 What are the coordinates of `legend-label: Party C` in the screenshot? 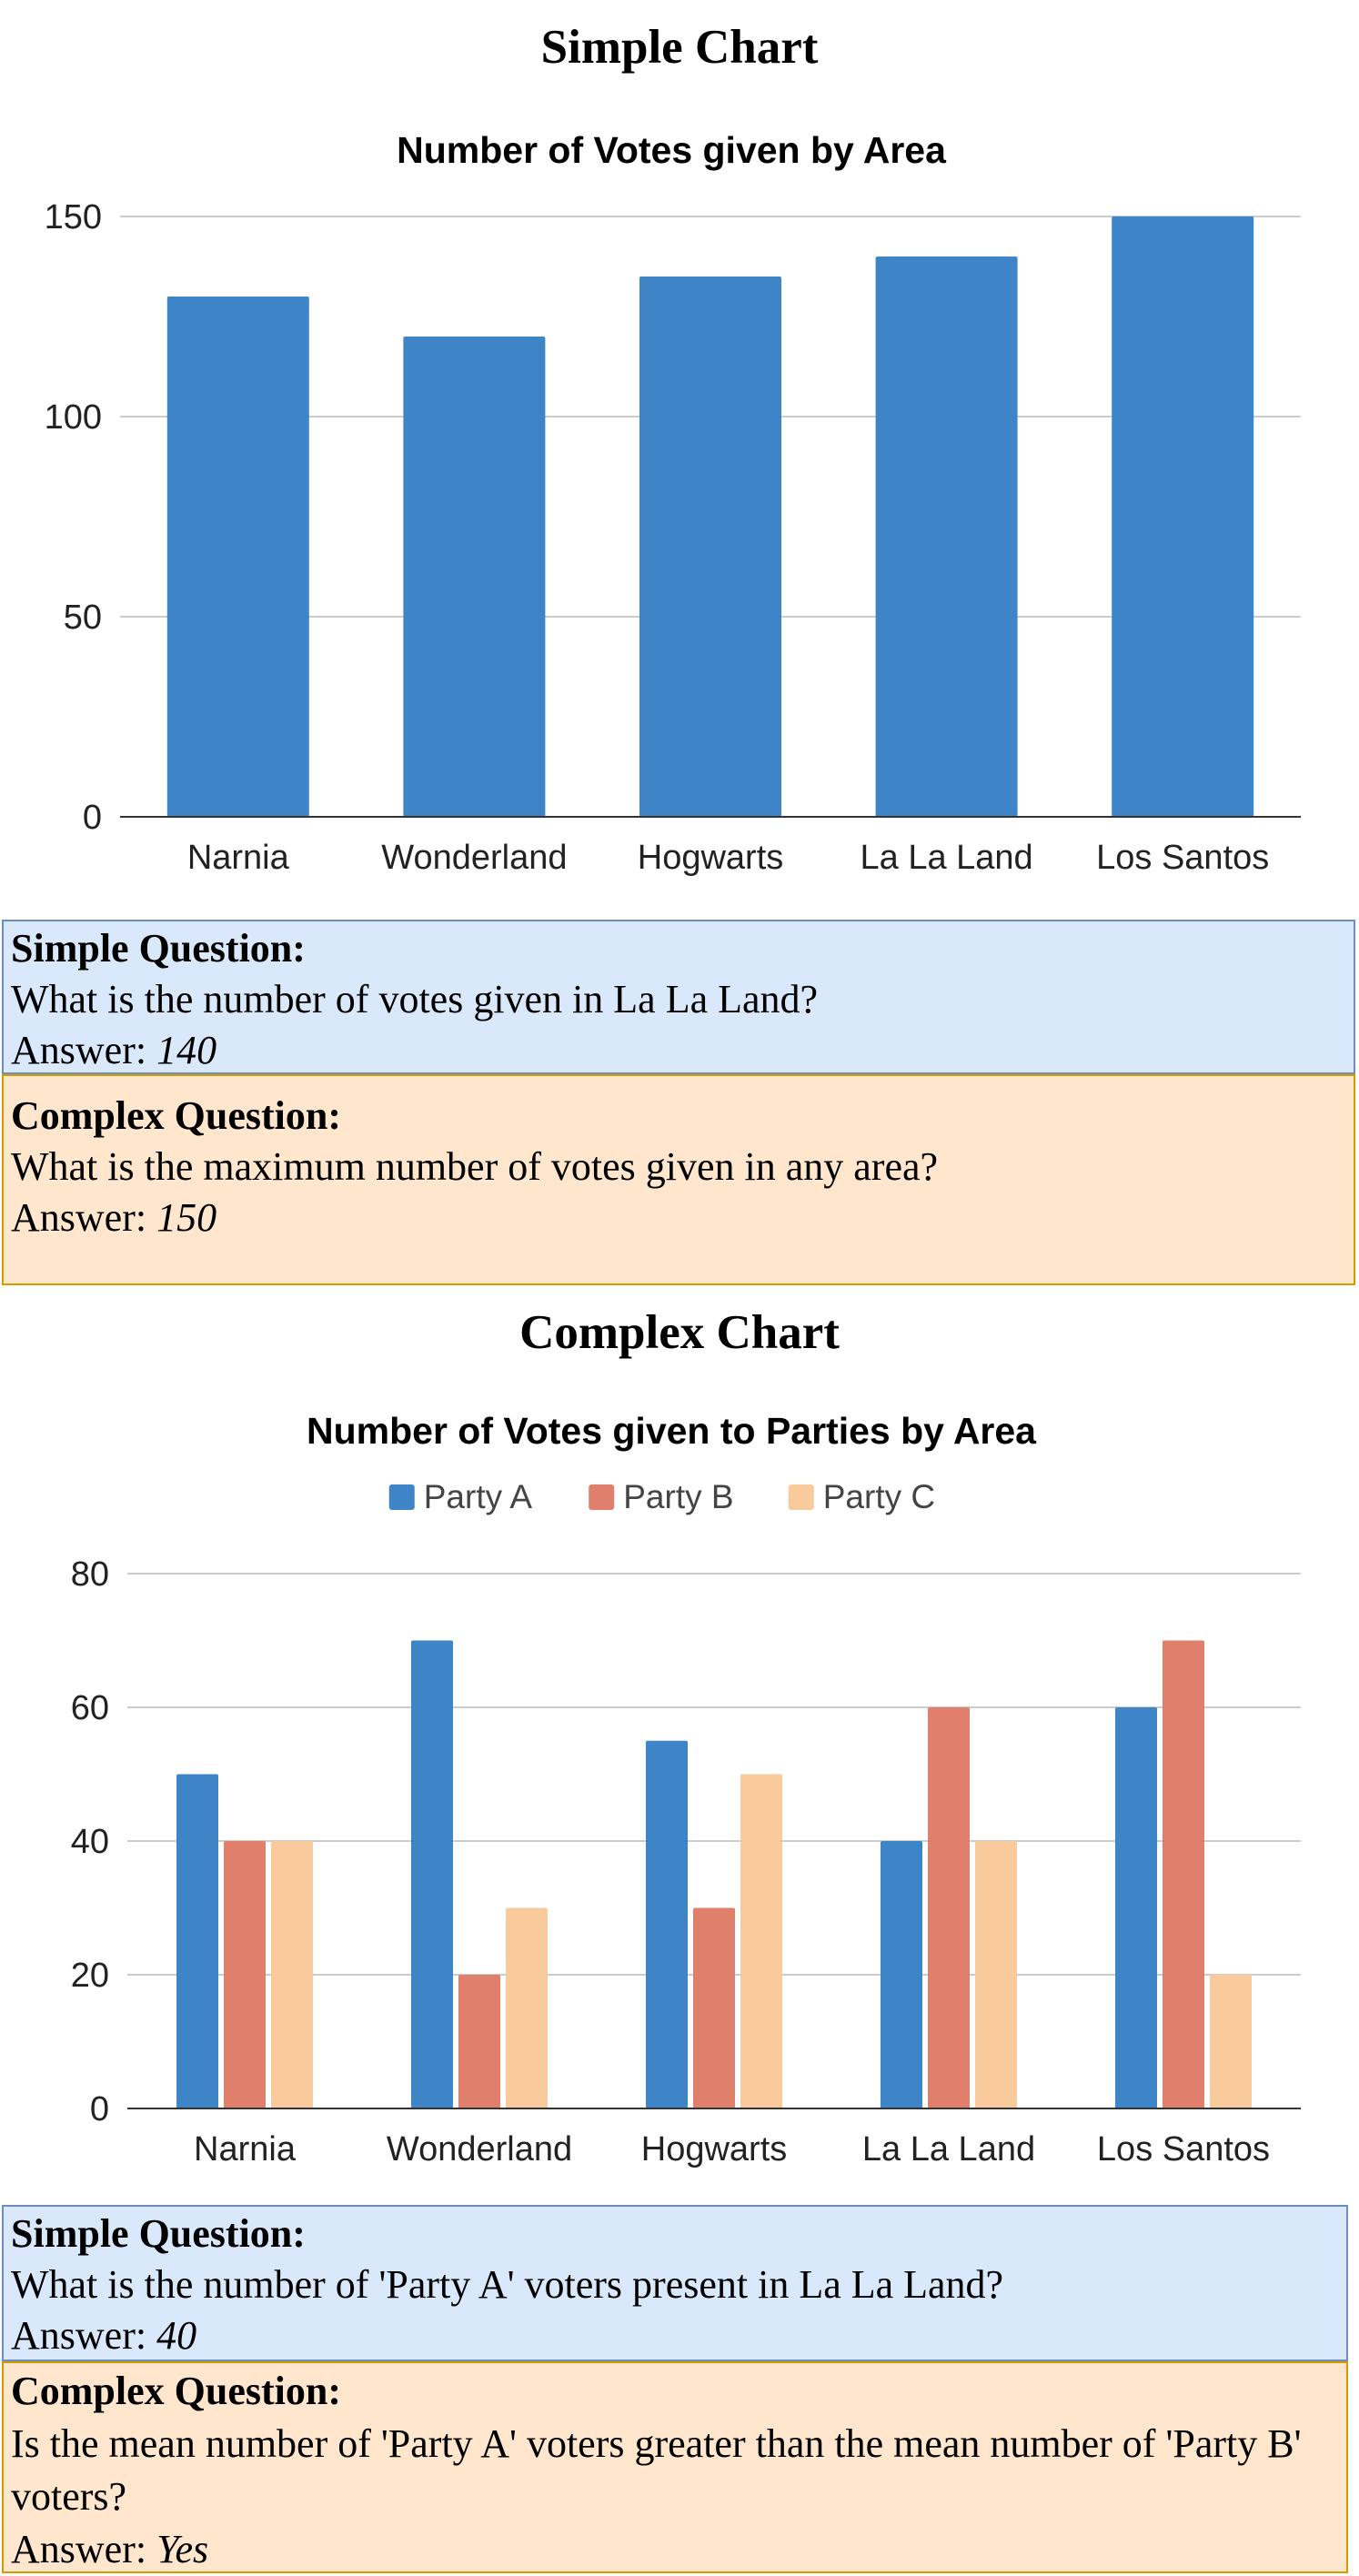 It's located at (879, 1496).